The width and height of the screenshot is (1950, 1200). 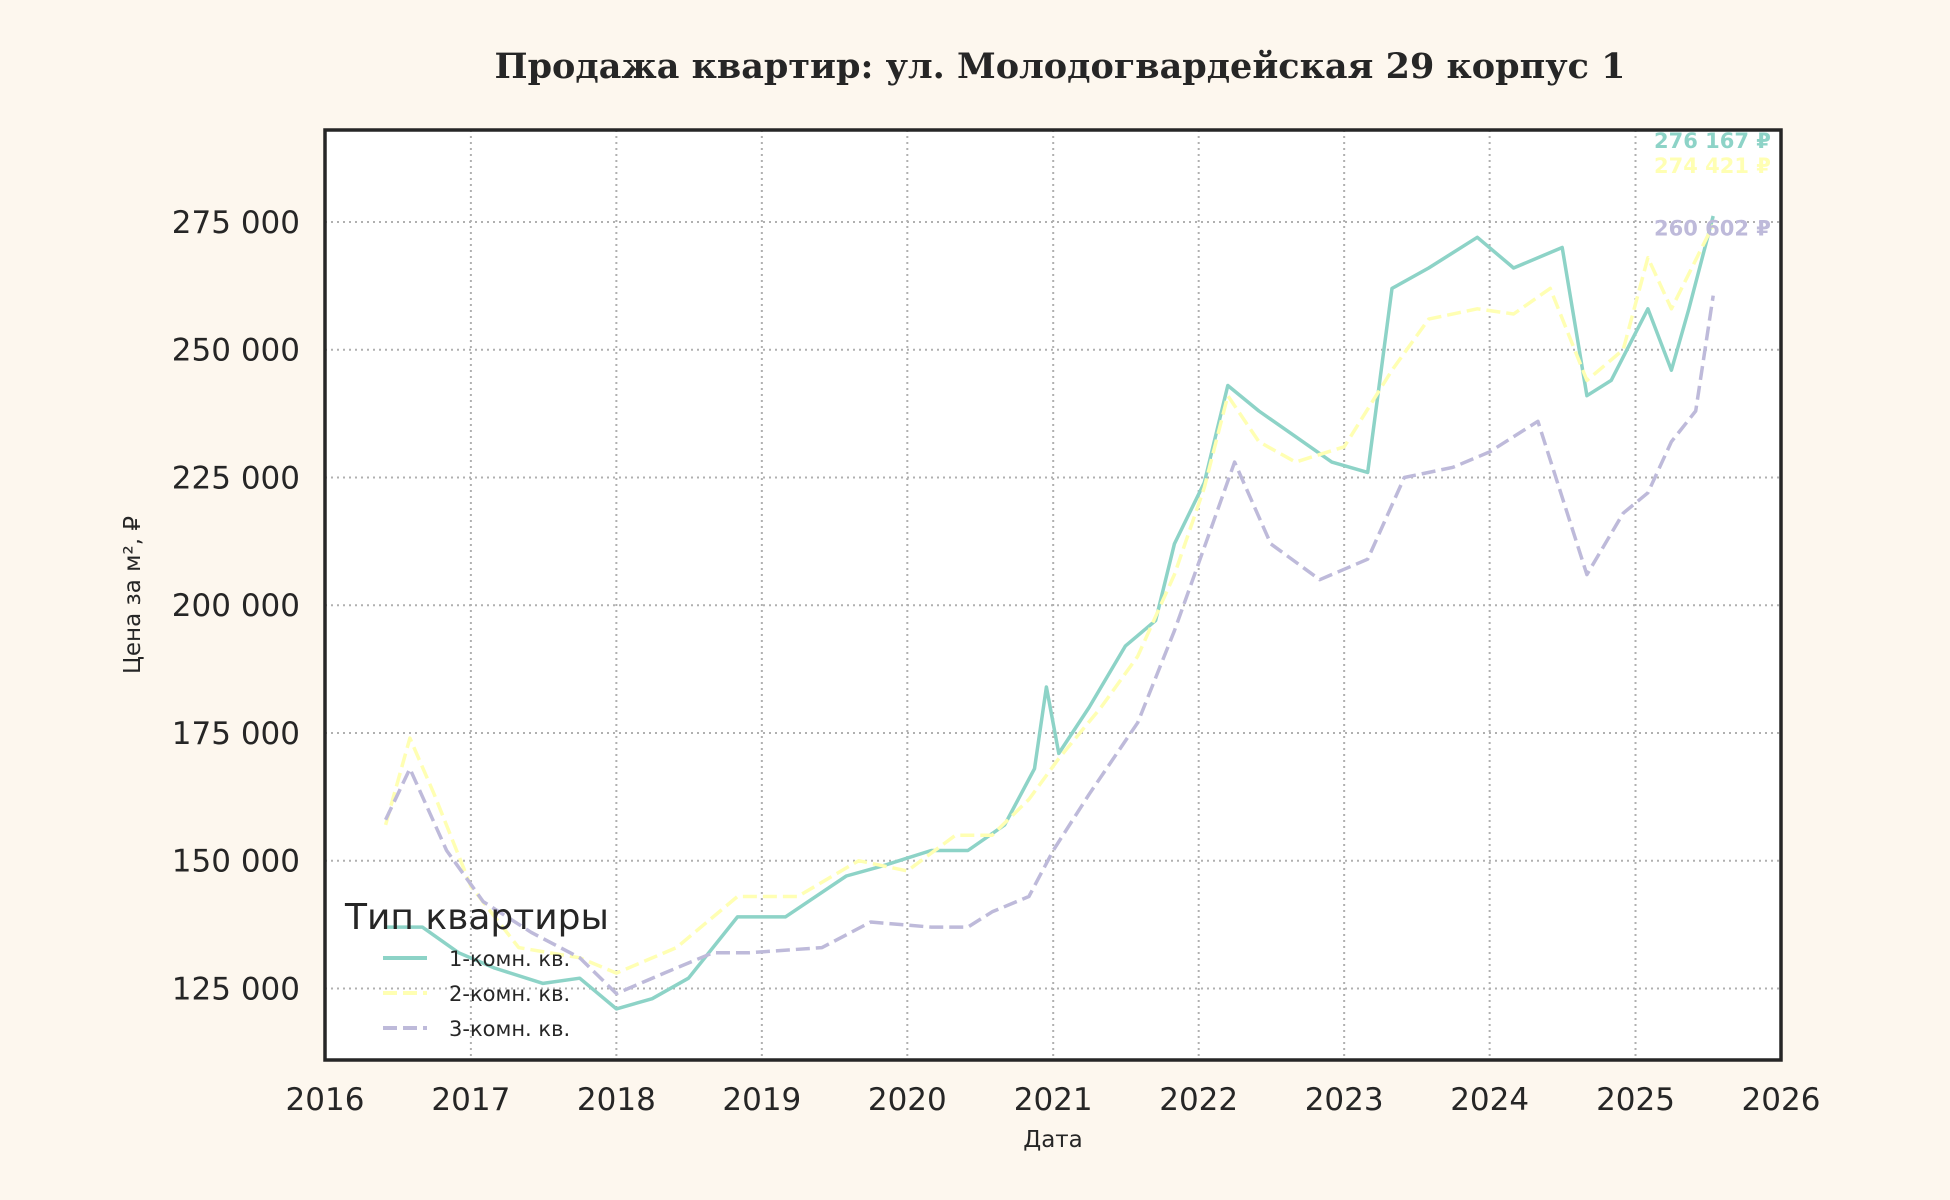 What do you see at coordinates (476, 917) in the screenshot?
I see `legend-title: Тип квартиры` at bounding box center [476, 917].